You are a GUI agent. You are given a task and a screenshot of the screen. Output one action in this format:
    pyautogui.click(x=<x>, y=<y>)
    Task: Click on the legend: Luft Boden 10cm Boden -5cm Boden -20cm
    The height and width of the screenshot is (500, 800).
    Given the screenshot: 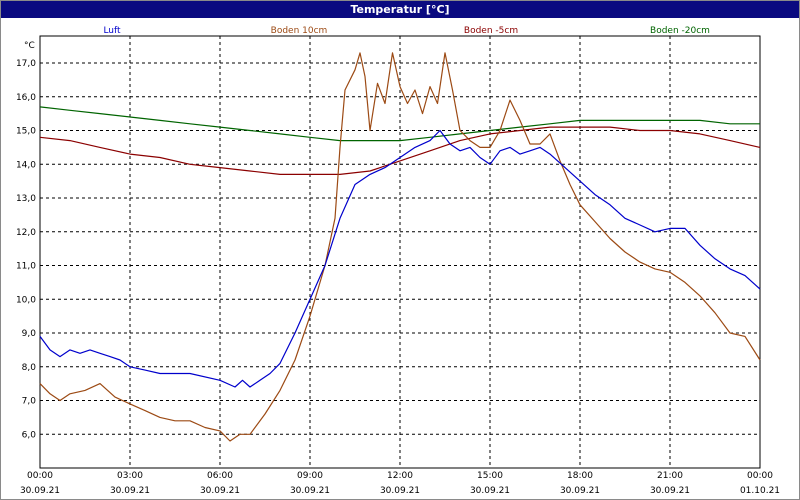 What is the action you would take?
    pyautogui.click(x=406, y=31)
    